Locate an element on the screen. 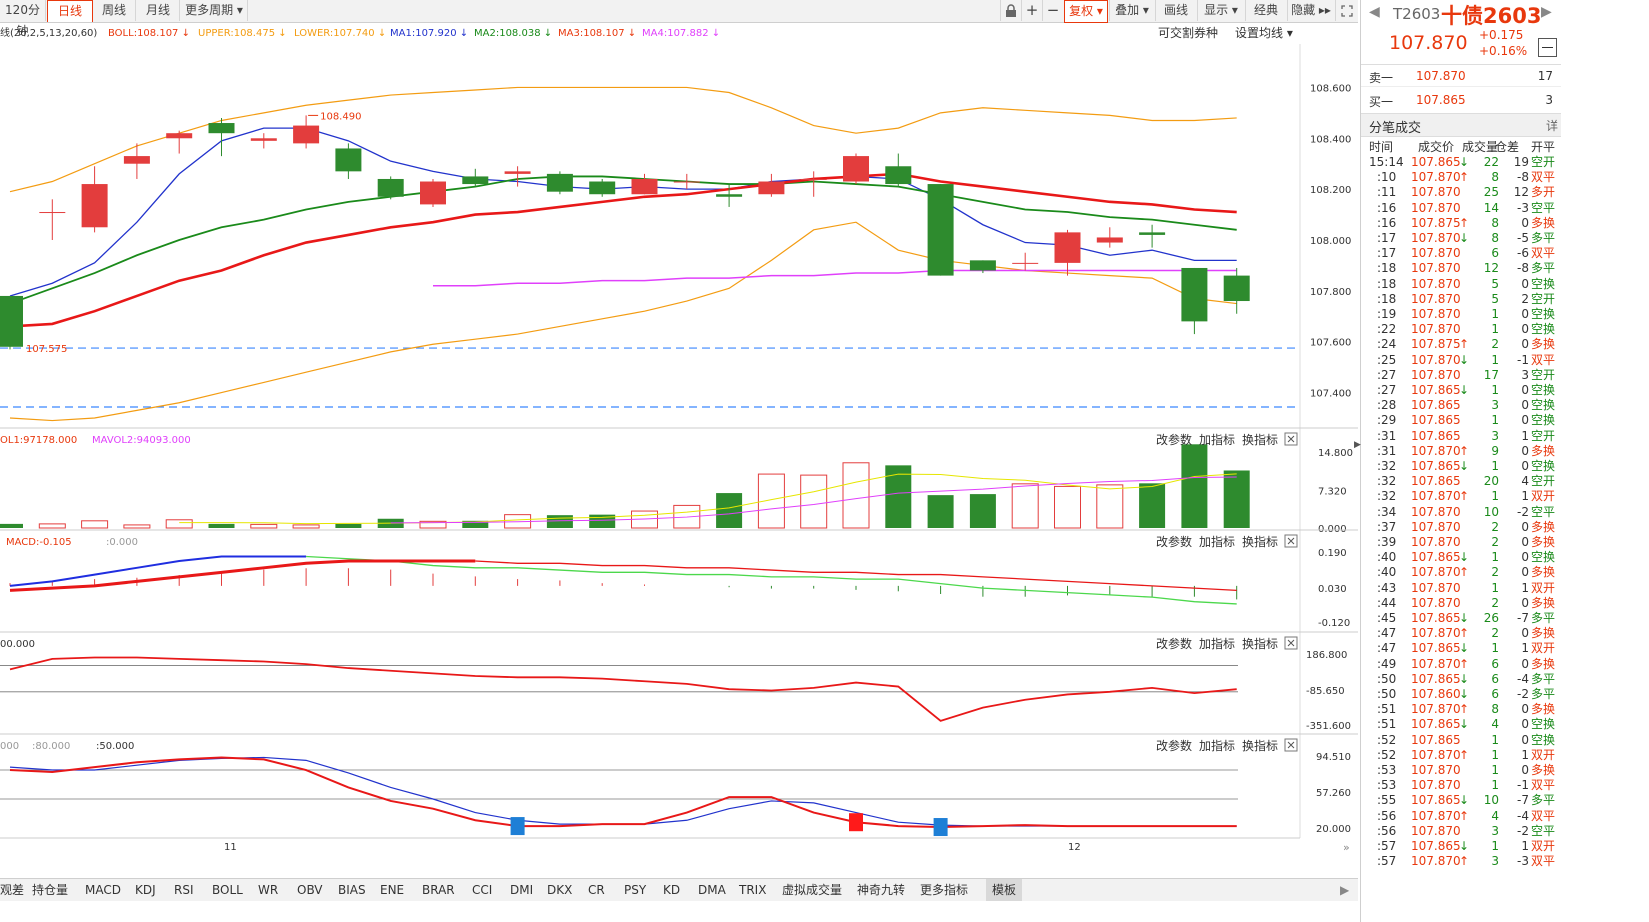  trade-volume: 3 is located at coordinates (1495, 435).